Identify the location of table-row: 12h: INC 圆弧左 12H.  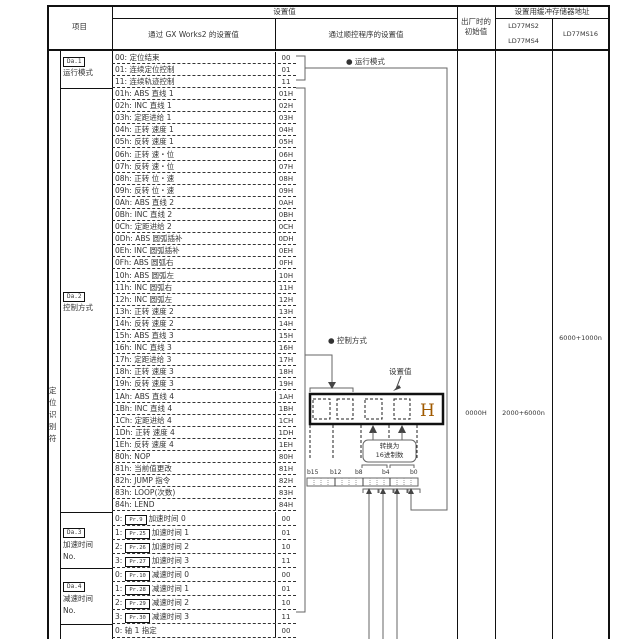
(204, 299).